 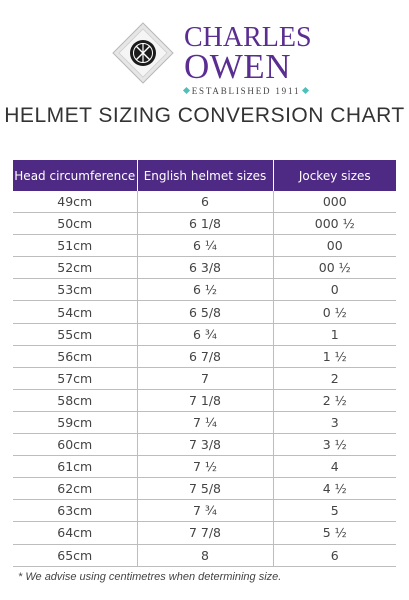 What do you see at coordinates (75, 290) in the screenshot?
I see `head-circumference-cell: 53cm` at bounding box center [75, 290].